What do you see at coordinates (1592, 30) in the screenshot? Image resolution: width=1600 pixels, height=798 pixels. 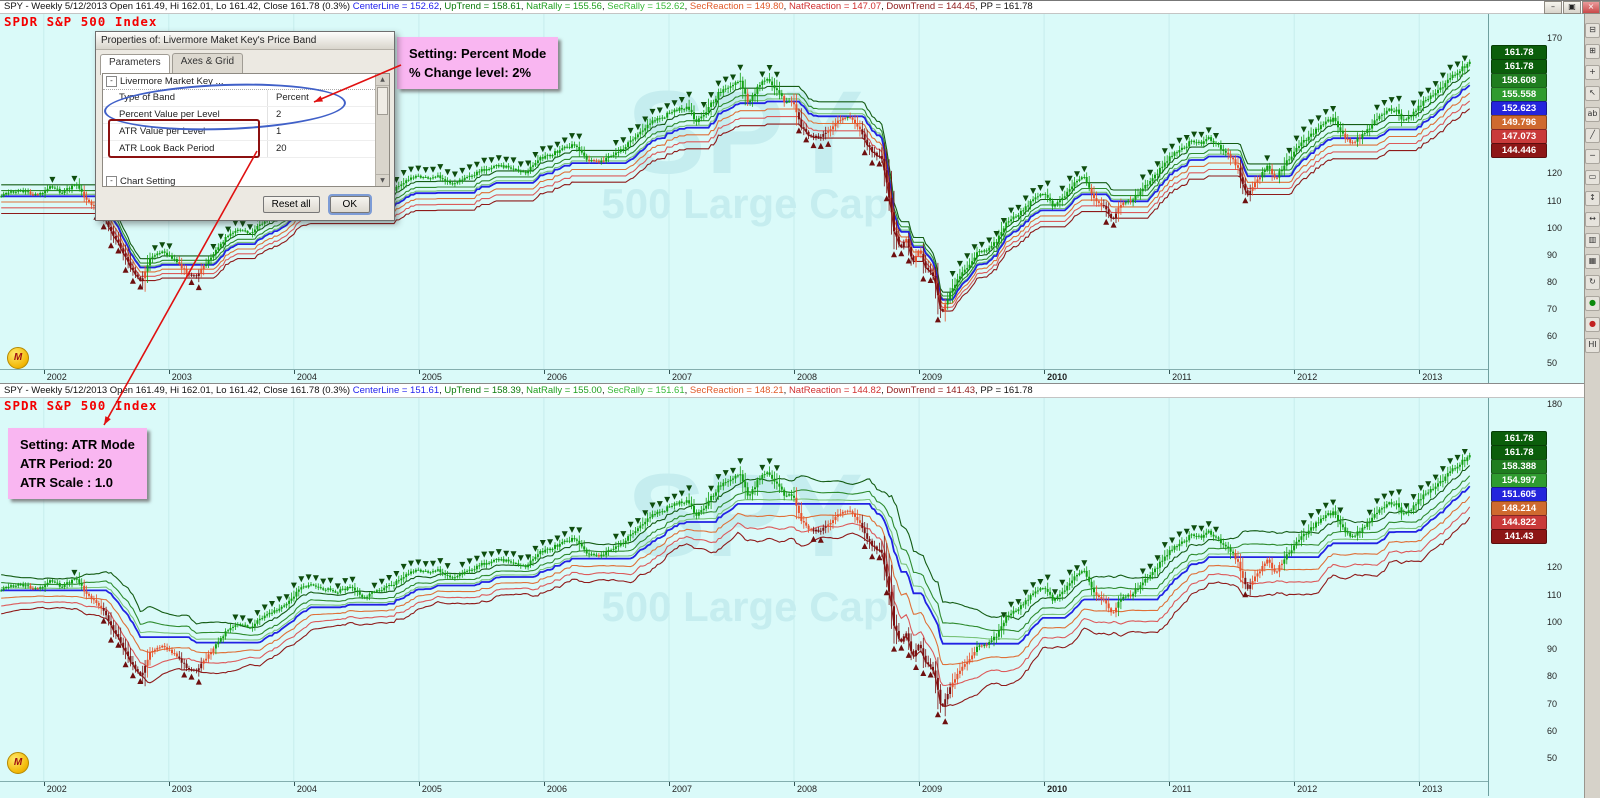 I see `panel-minimize-icon: ⊟` at bounding box center [1592, 30].